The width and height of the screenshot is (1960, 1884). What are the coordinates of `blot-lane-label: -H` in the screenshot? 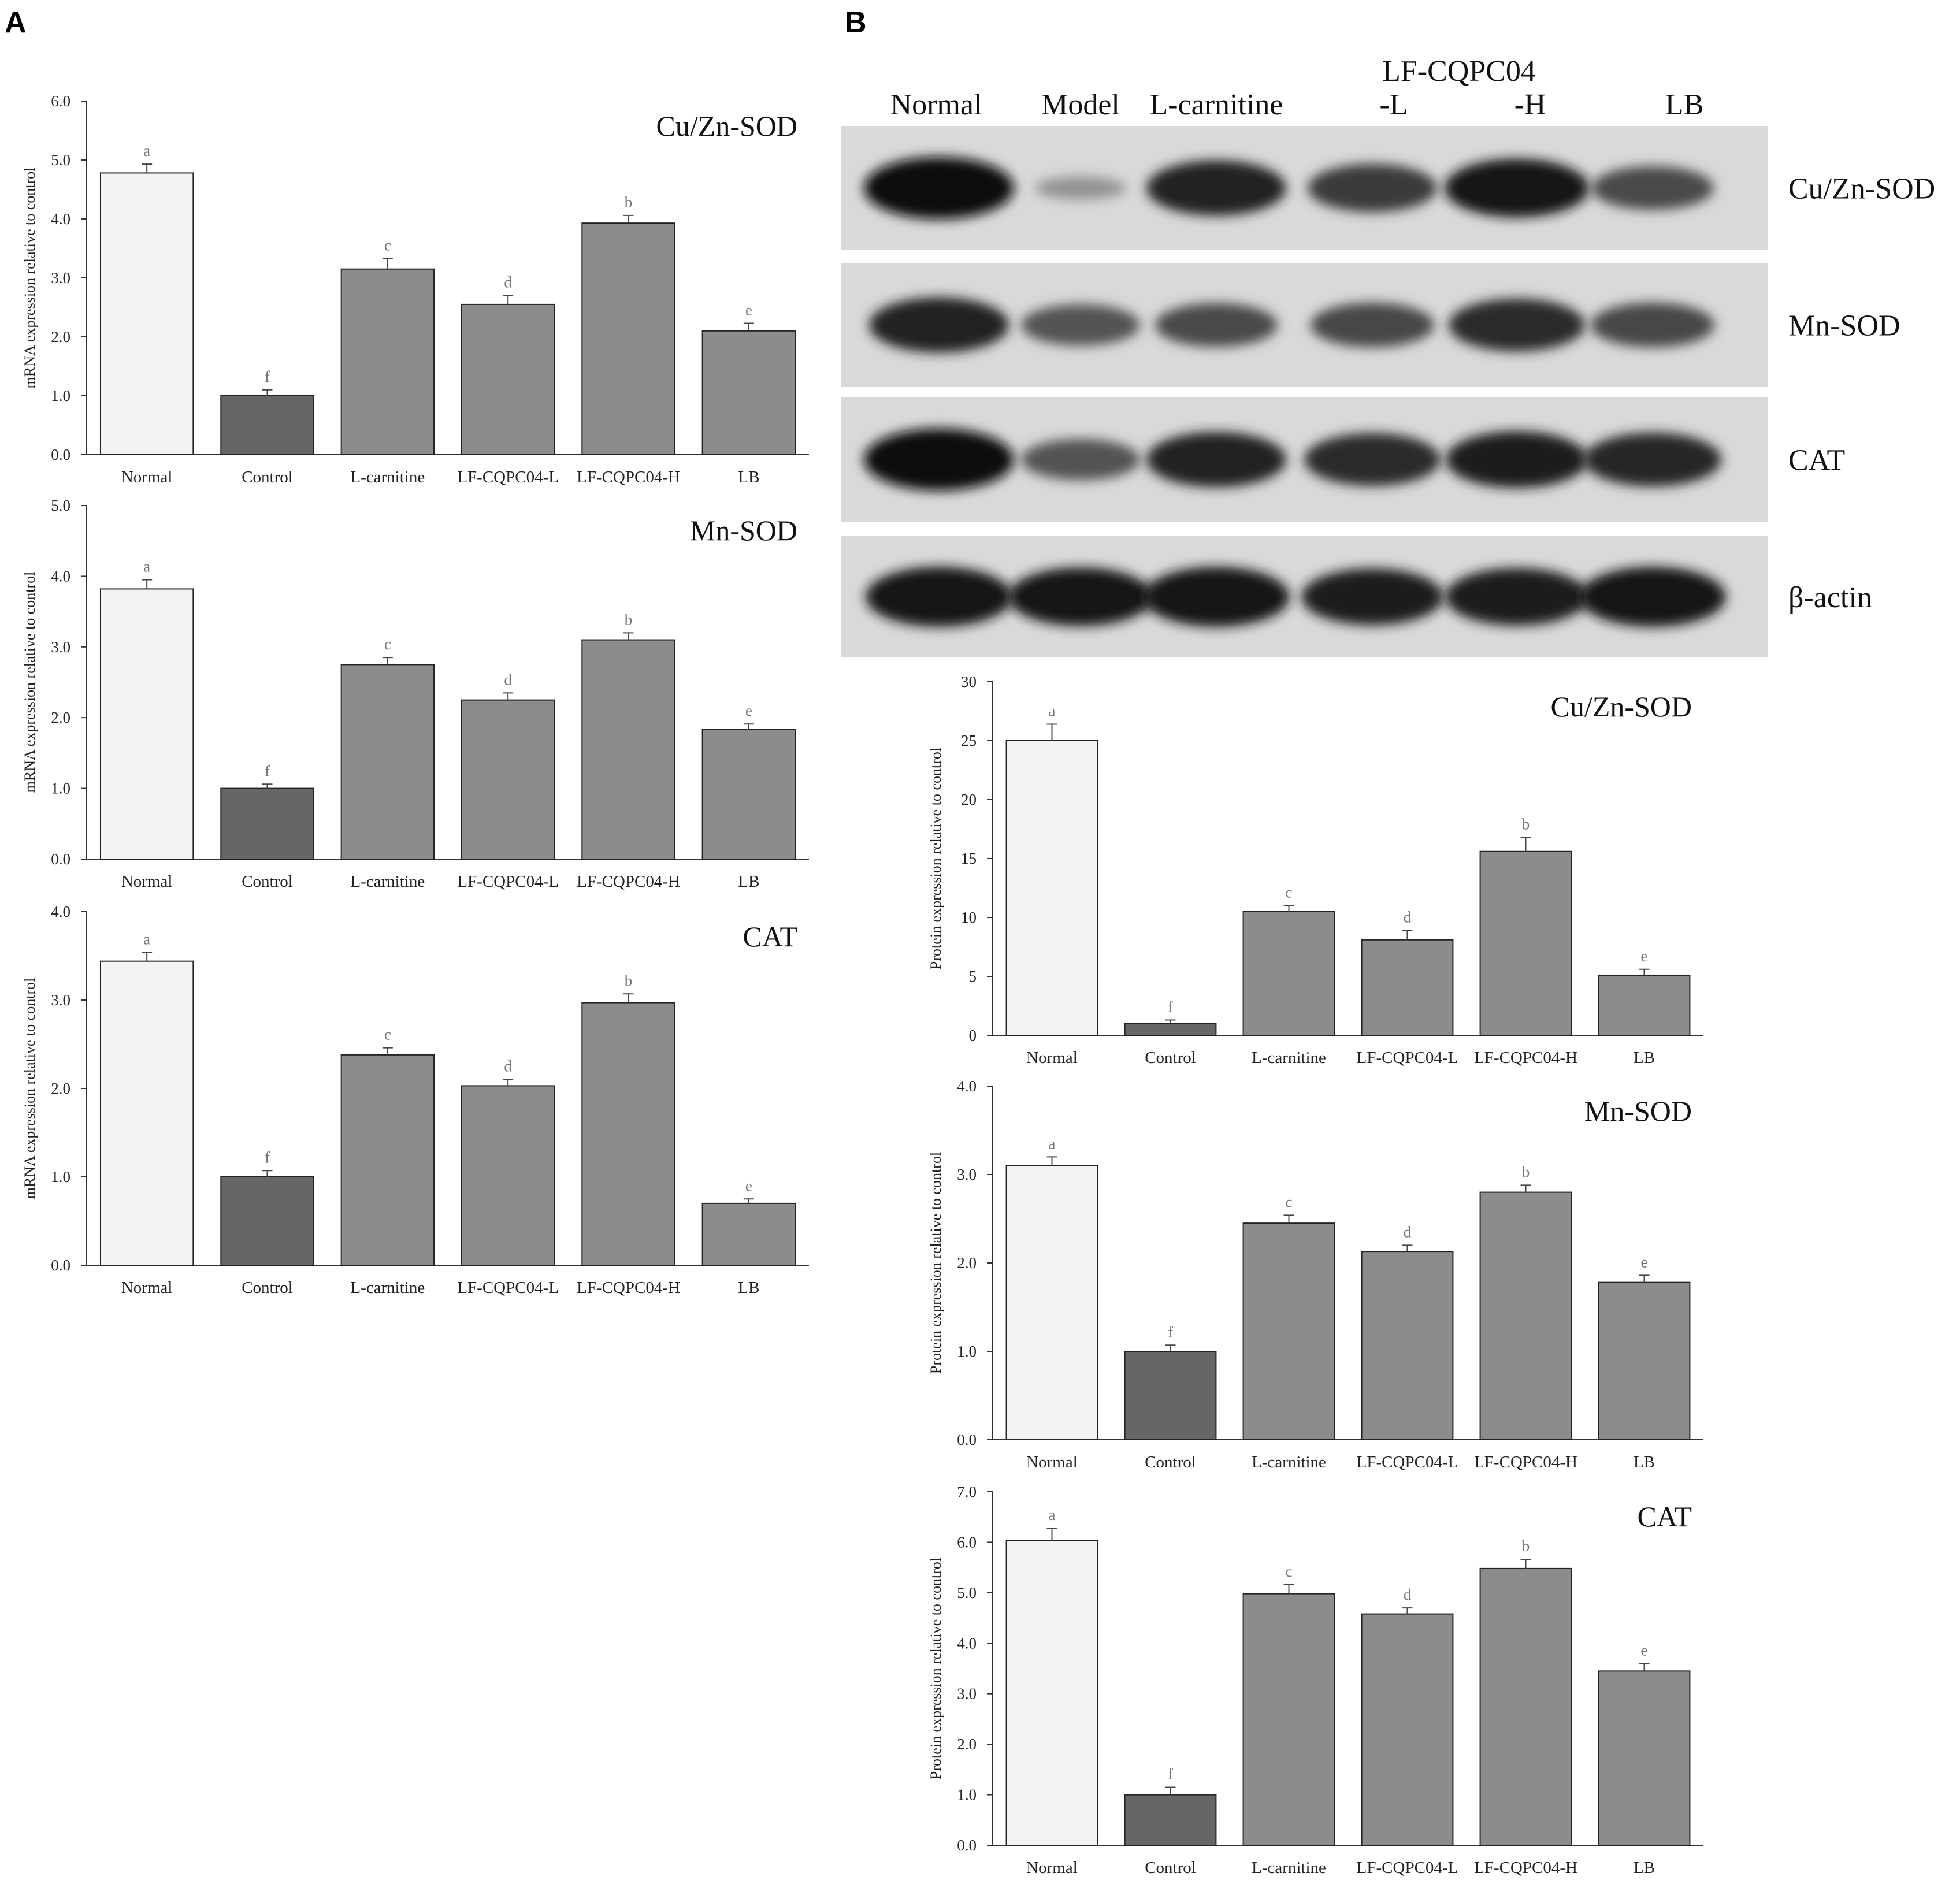 It's located at (1530, 104).